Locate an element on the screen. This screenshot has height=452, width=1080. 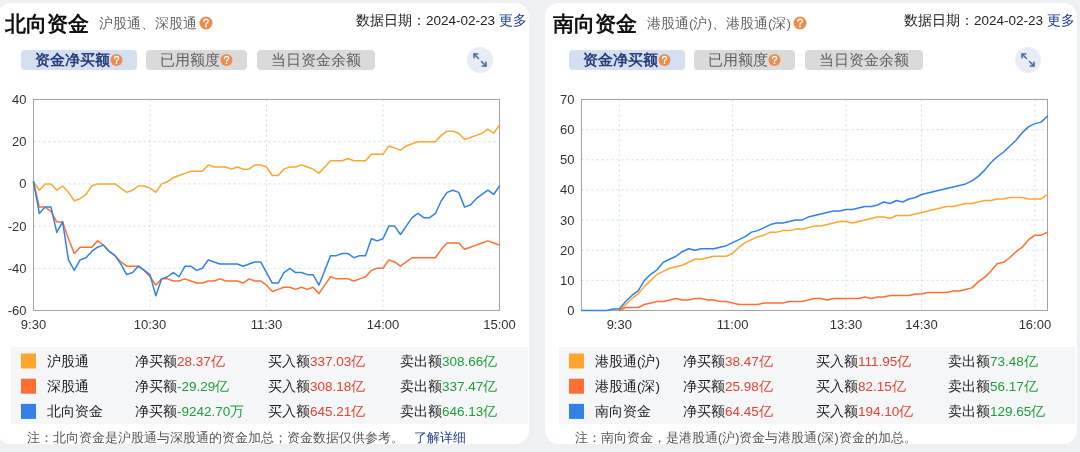
text: 56.17亿 is located at coordinates (1014, 387).